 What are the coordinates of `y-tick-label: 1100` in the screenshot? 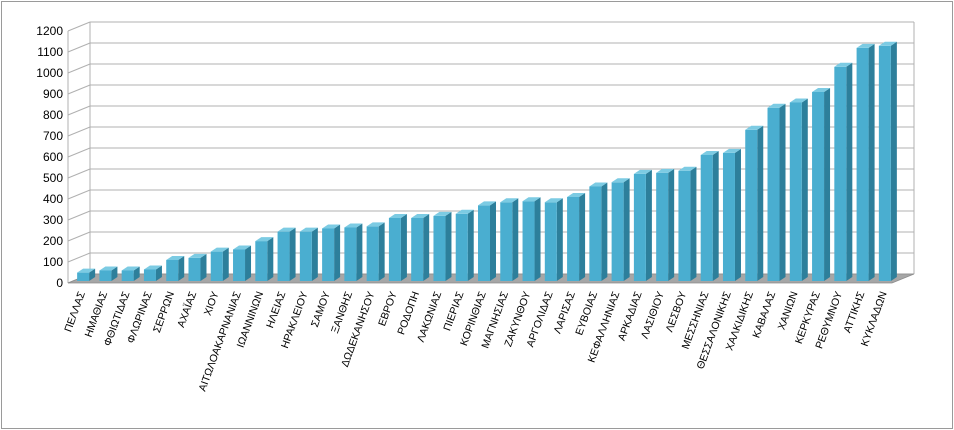 It's located at (50, 52).